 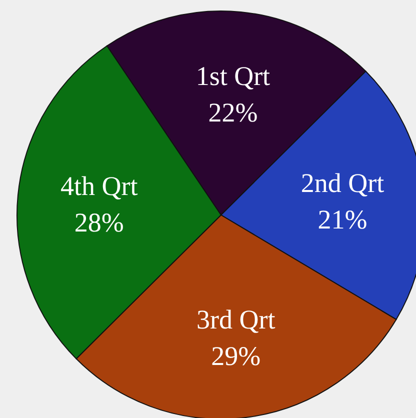 I want to click on slice-label: 3rd Qrt, so click(x=236, y=319).